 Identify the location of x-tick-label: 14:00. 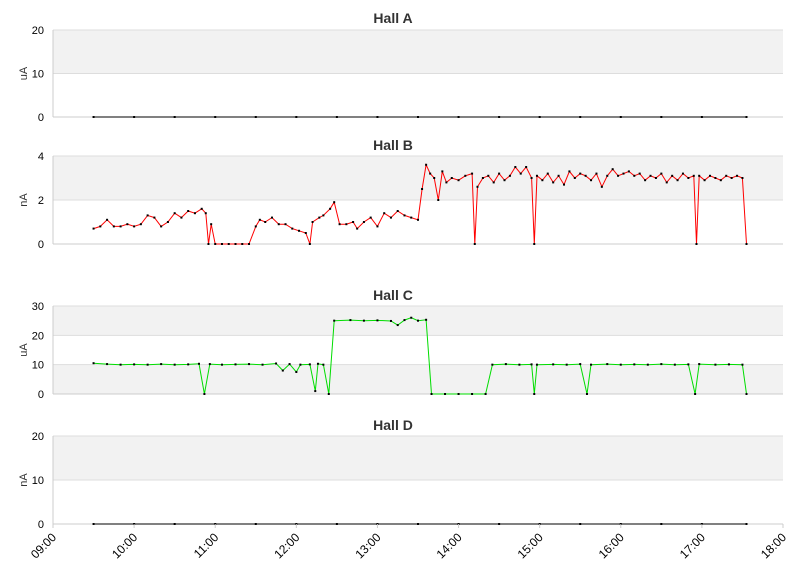
(449, 545).